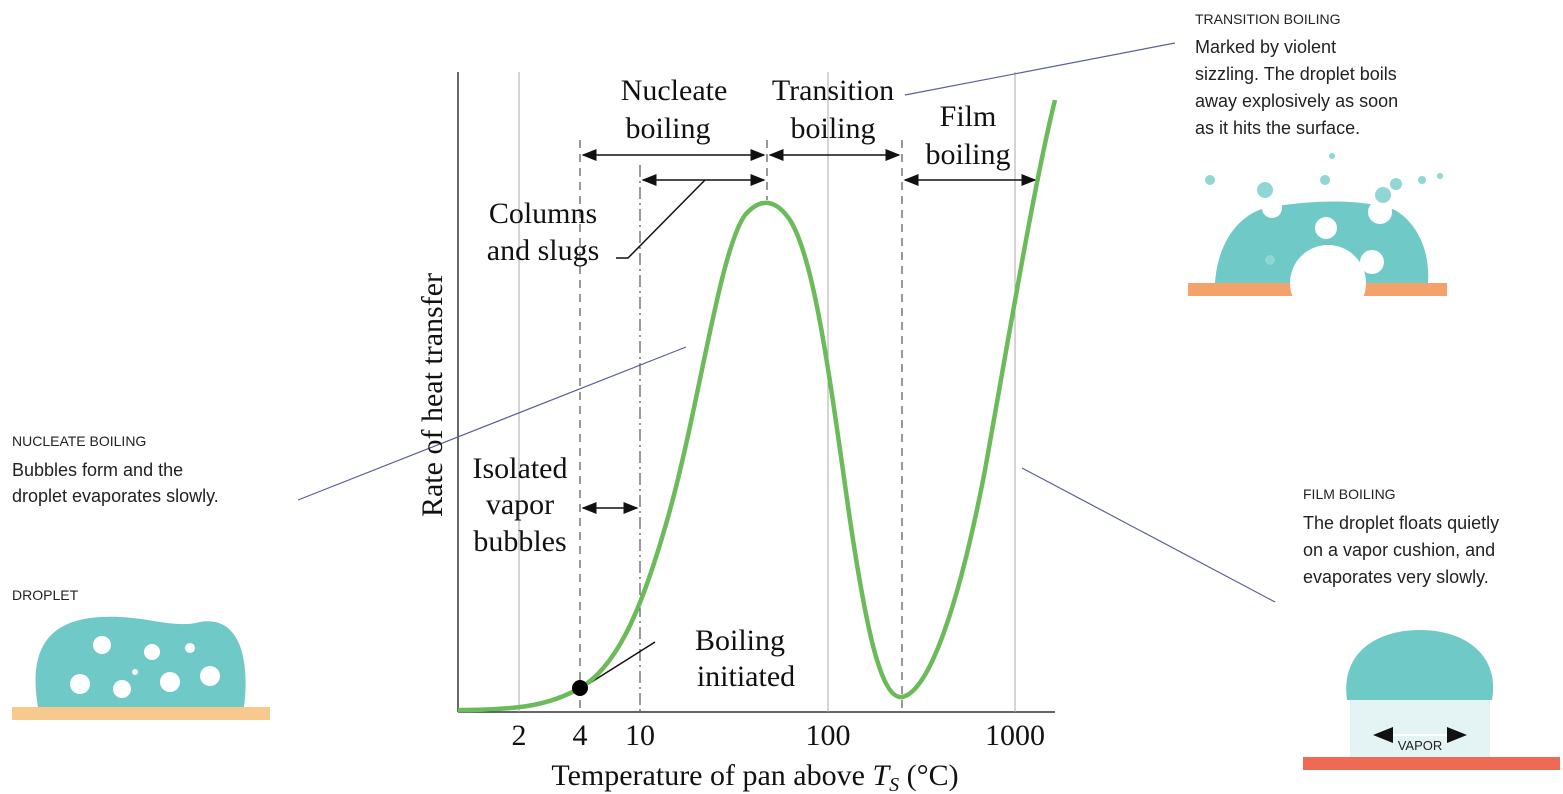 The width and height of the screenshot is (1563, 794). Describe the element at coordinates (97, 470) in the screenshot. I see `note-line: Bubbles form and the` at that location.